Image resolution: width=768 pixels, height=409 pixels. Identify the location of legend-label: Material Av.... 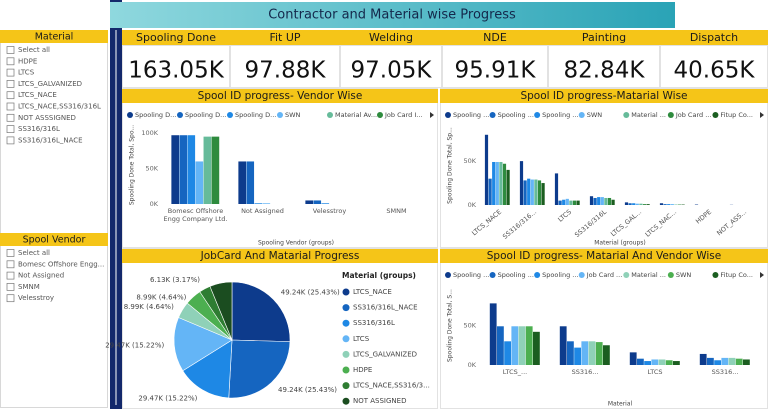
(356, 115).